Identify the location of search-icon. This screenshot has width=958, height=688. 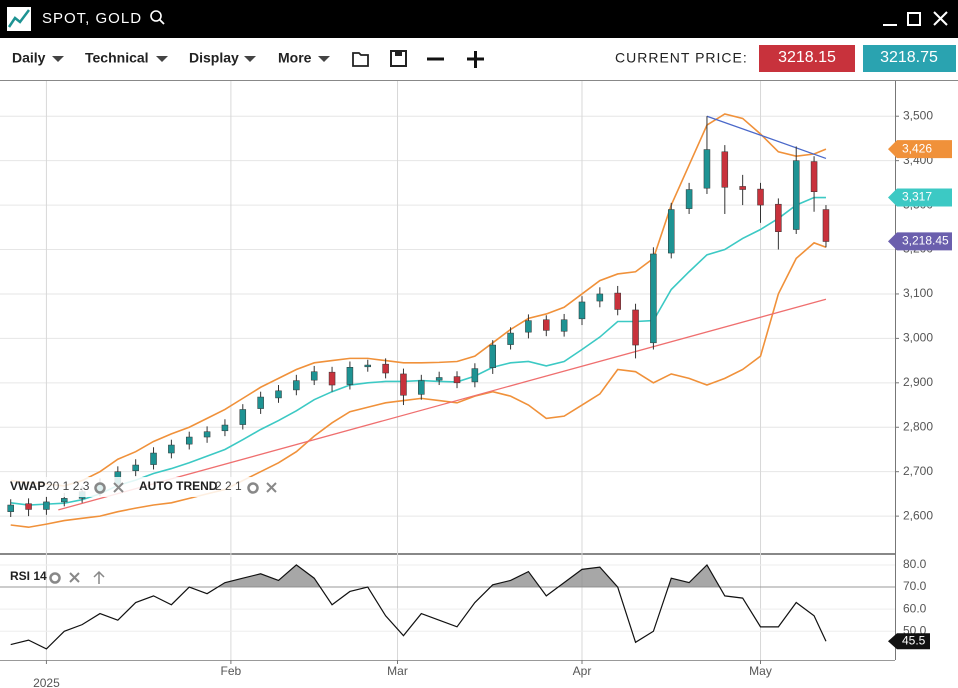
(156, 16).